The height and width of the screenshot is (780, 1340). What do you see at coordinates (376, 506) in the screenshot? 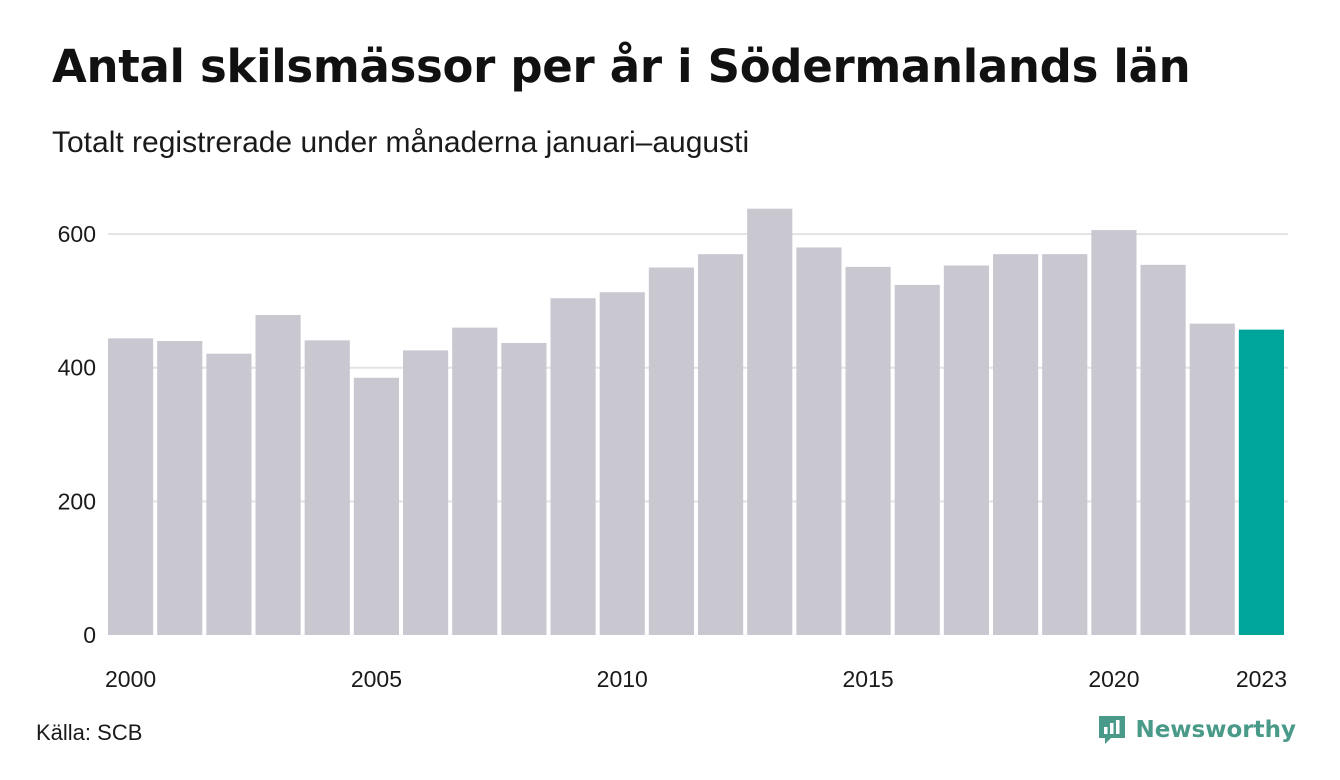
I see `bar-2005` at bounding box center [376, 506].